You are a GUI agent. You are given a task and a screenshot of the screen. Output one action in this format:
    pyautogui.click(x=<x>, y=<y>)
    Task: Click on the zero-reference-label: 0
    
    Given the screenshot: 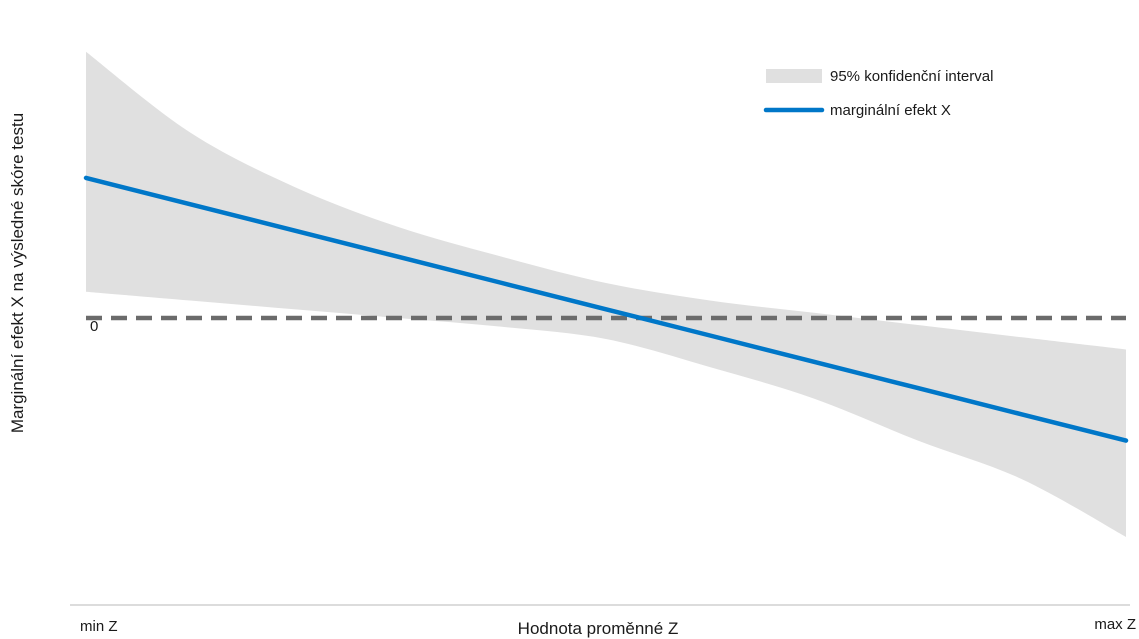 What is the action you would take?
    pyautogui.click(x=94, y=326)
    